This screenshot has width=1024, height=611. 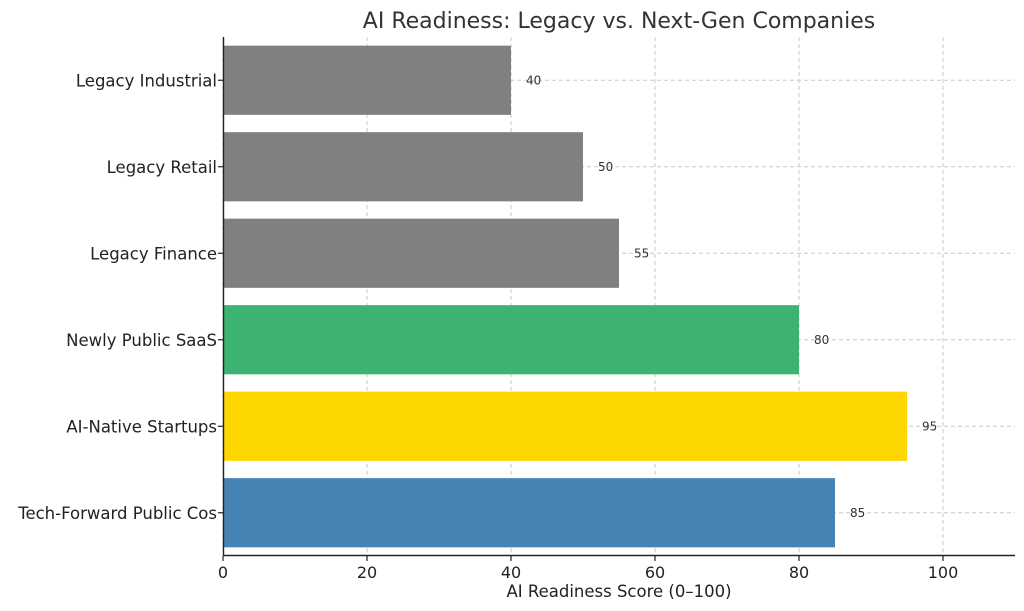 I want to click on category-label: Newly Public SaaS, so click(x=141, y=340).